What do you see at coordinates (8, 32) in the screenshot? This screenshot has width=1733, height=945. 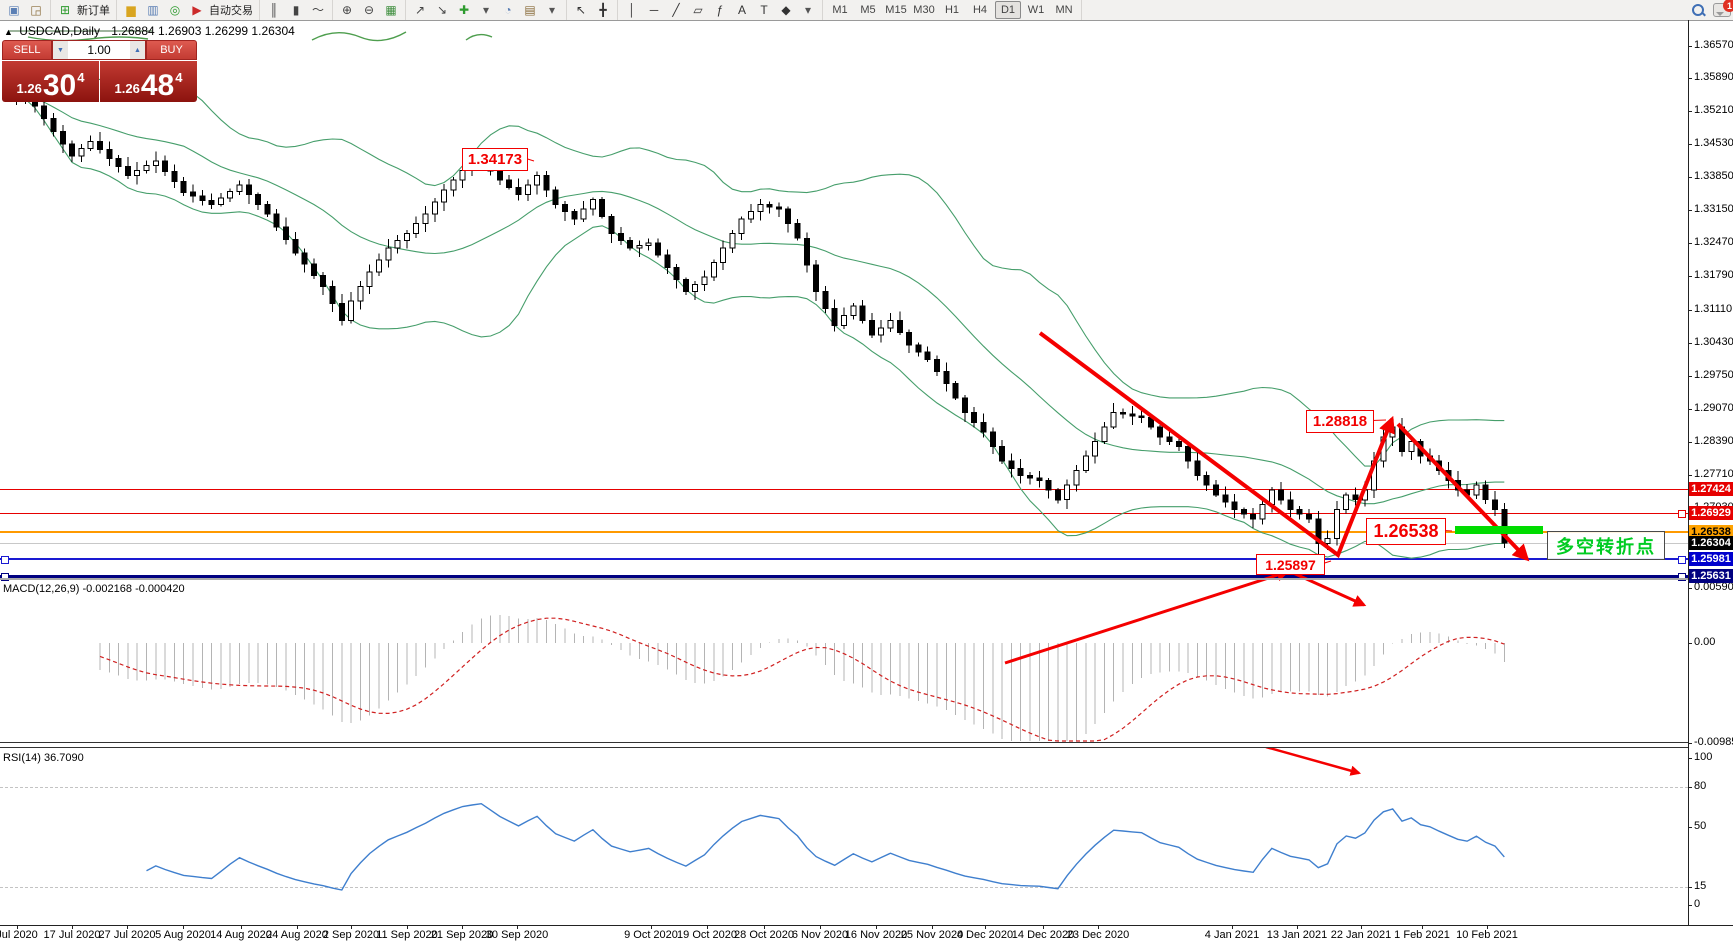 I see `window-collapse-icon: ▲` at bounding box center [8, 32].